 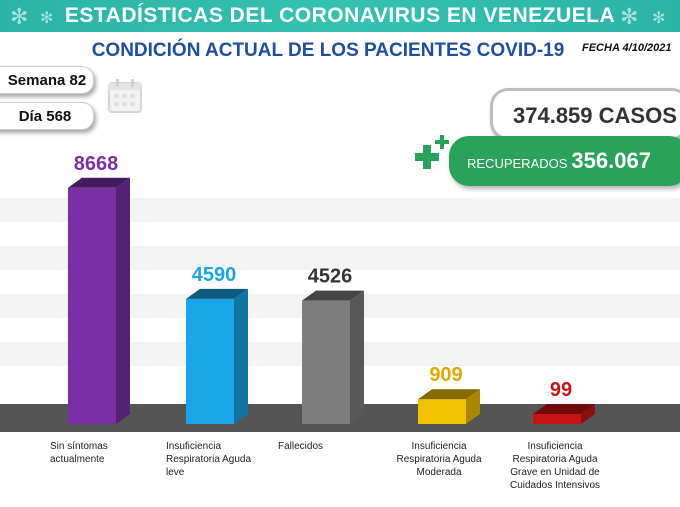 What do you see at coordinates (79, 453) in the screenshot?
I see `bar-category-label: Sin síntomas actualmente` at bounding box center [79, 453].